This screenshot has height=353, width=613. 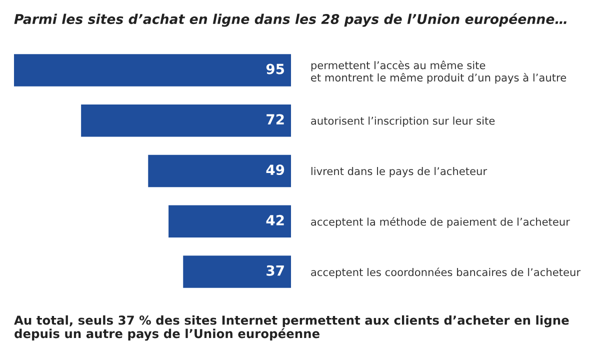 What do you see at coordinates (275, 220) in the screenshot?
I see `data-label: 42` at bounding box center [275, 220].